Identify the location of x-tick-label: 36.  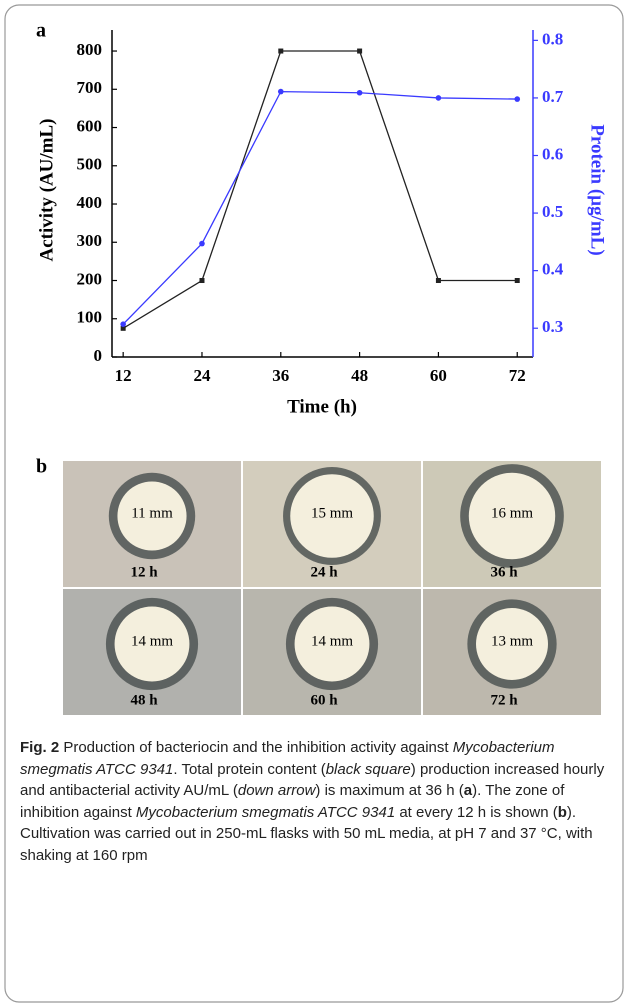
(280, 375).